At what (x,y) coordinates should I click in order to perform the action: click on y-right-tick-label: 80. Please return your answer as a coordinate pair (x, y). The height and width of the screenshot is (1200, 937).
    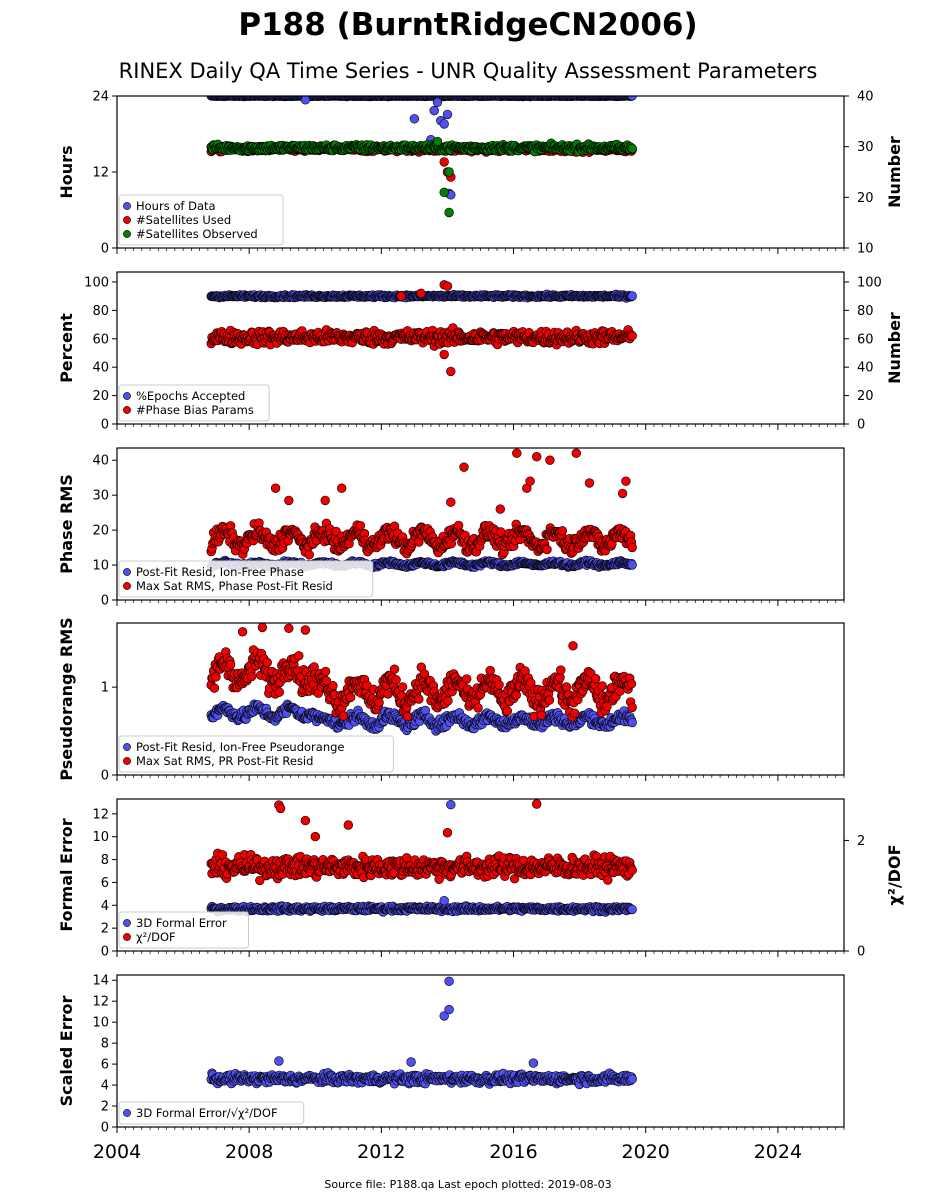
    Looking at the image, I should click on (865, 311).